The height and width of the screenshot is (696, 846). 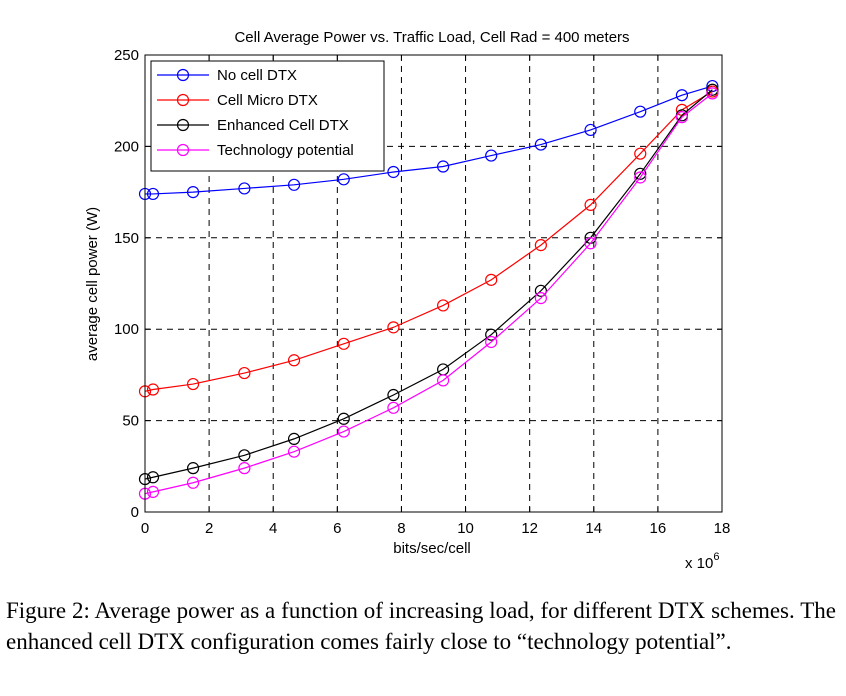 I want to click on legend-entry: No cell DTX, so click(x=227, y=75).